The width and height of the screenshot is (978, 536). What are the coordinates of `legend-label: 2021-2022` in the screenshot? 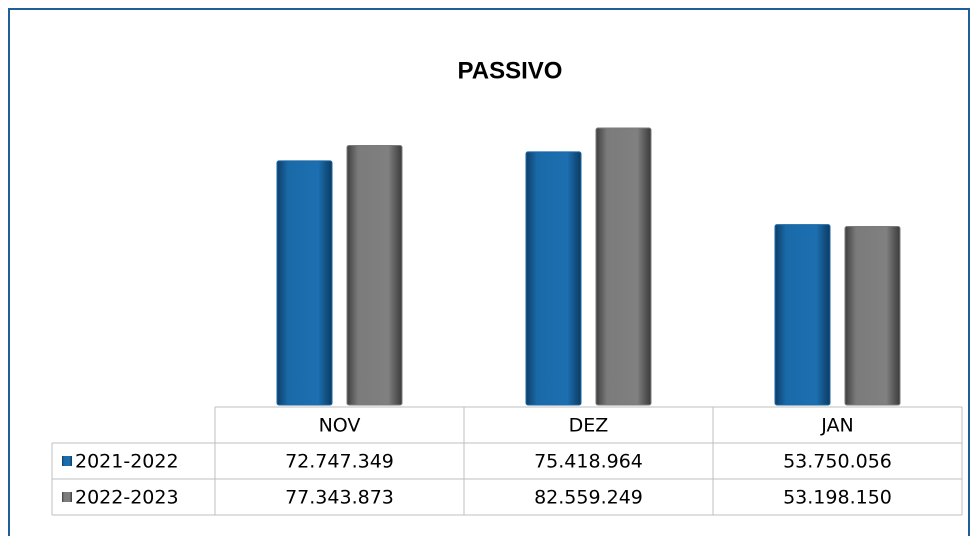 It's located at (127, 462).